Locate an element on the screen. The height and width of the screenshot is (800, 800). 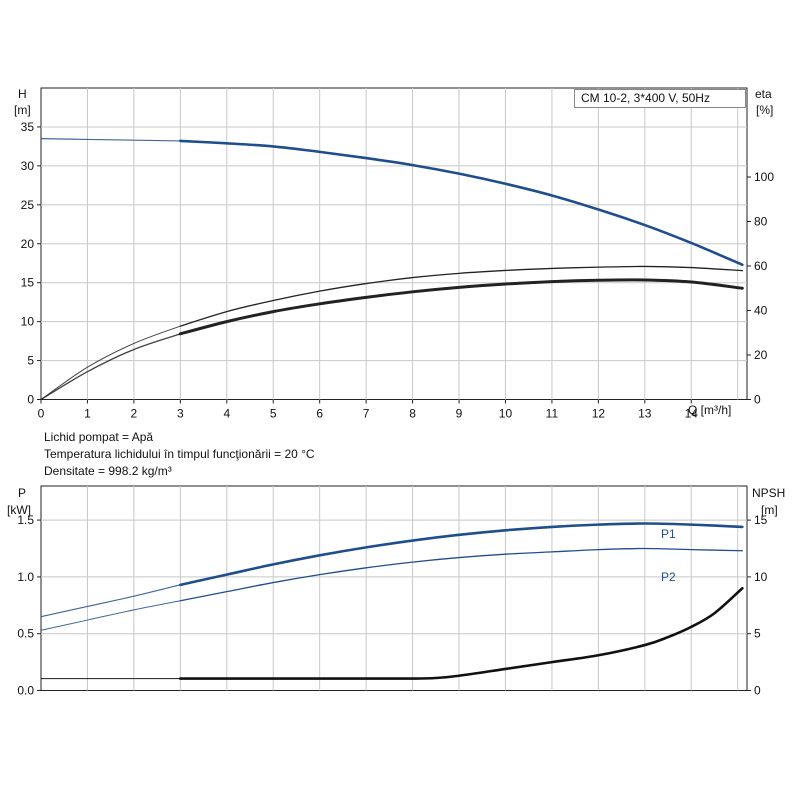
head-curve-extrapolated is located at coordinates (110, 140).